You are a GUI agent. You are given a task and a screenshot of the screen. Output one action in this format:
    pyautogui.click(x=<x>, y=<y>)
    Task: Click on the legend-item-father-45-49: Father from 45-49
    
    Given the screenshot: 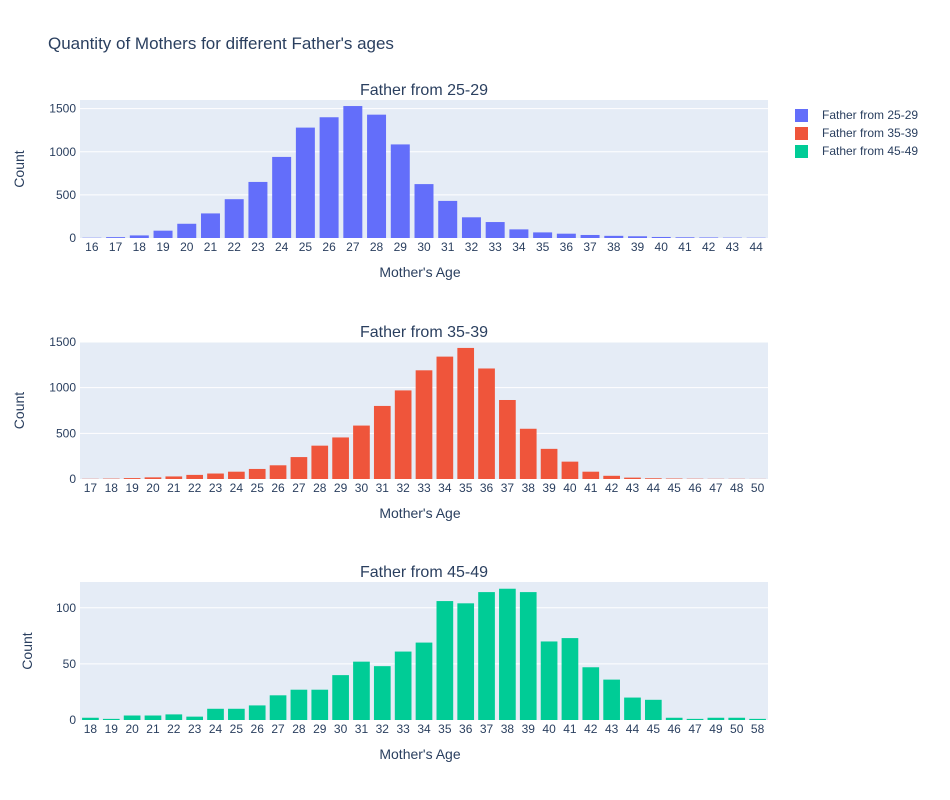 What is the action you would take?
    pyautogui.click(x=856, y=151)
    